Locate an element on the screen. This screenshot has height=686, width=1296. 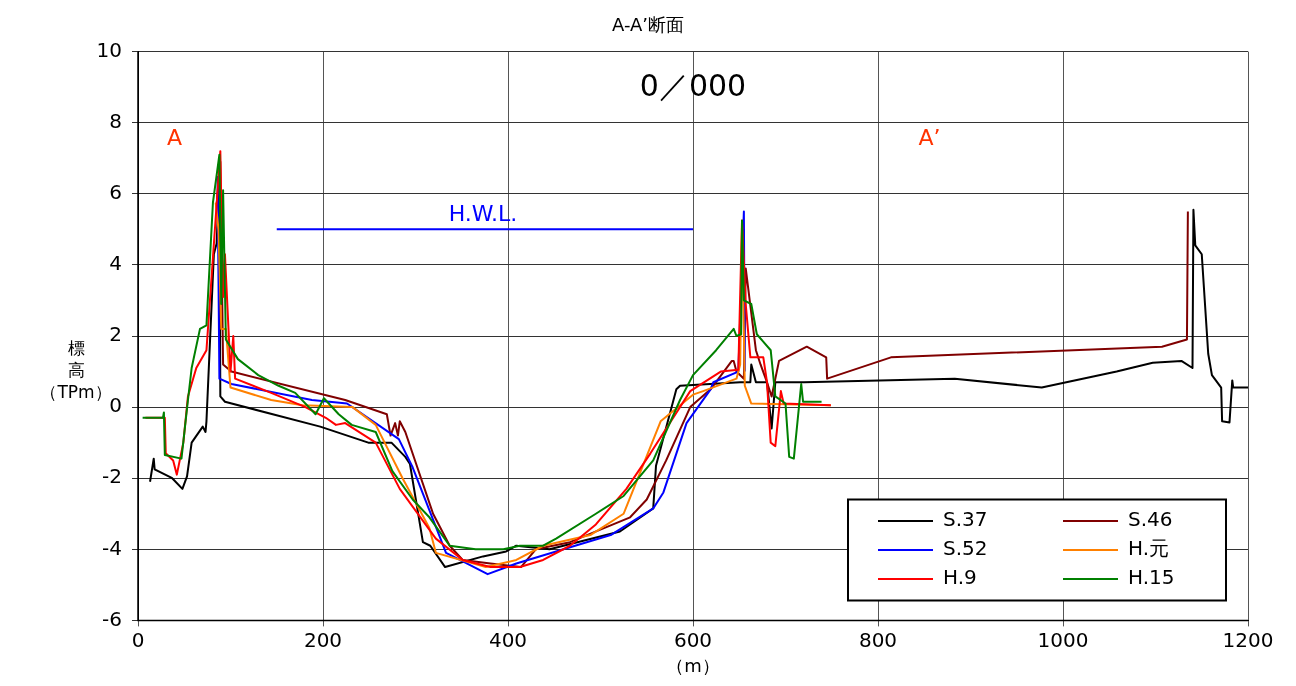
x-tick-label: 1200 is located at coordinates (1248, 639).